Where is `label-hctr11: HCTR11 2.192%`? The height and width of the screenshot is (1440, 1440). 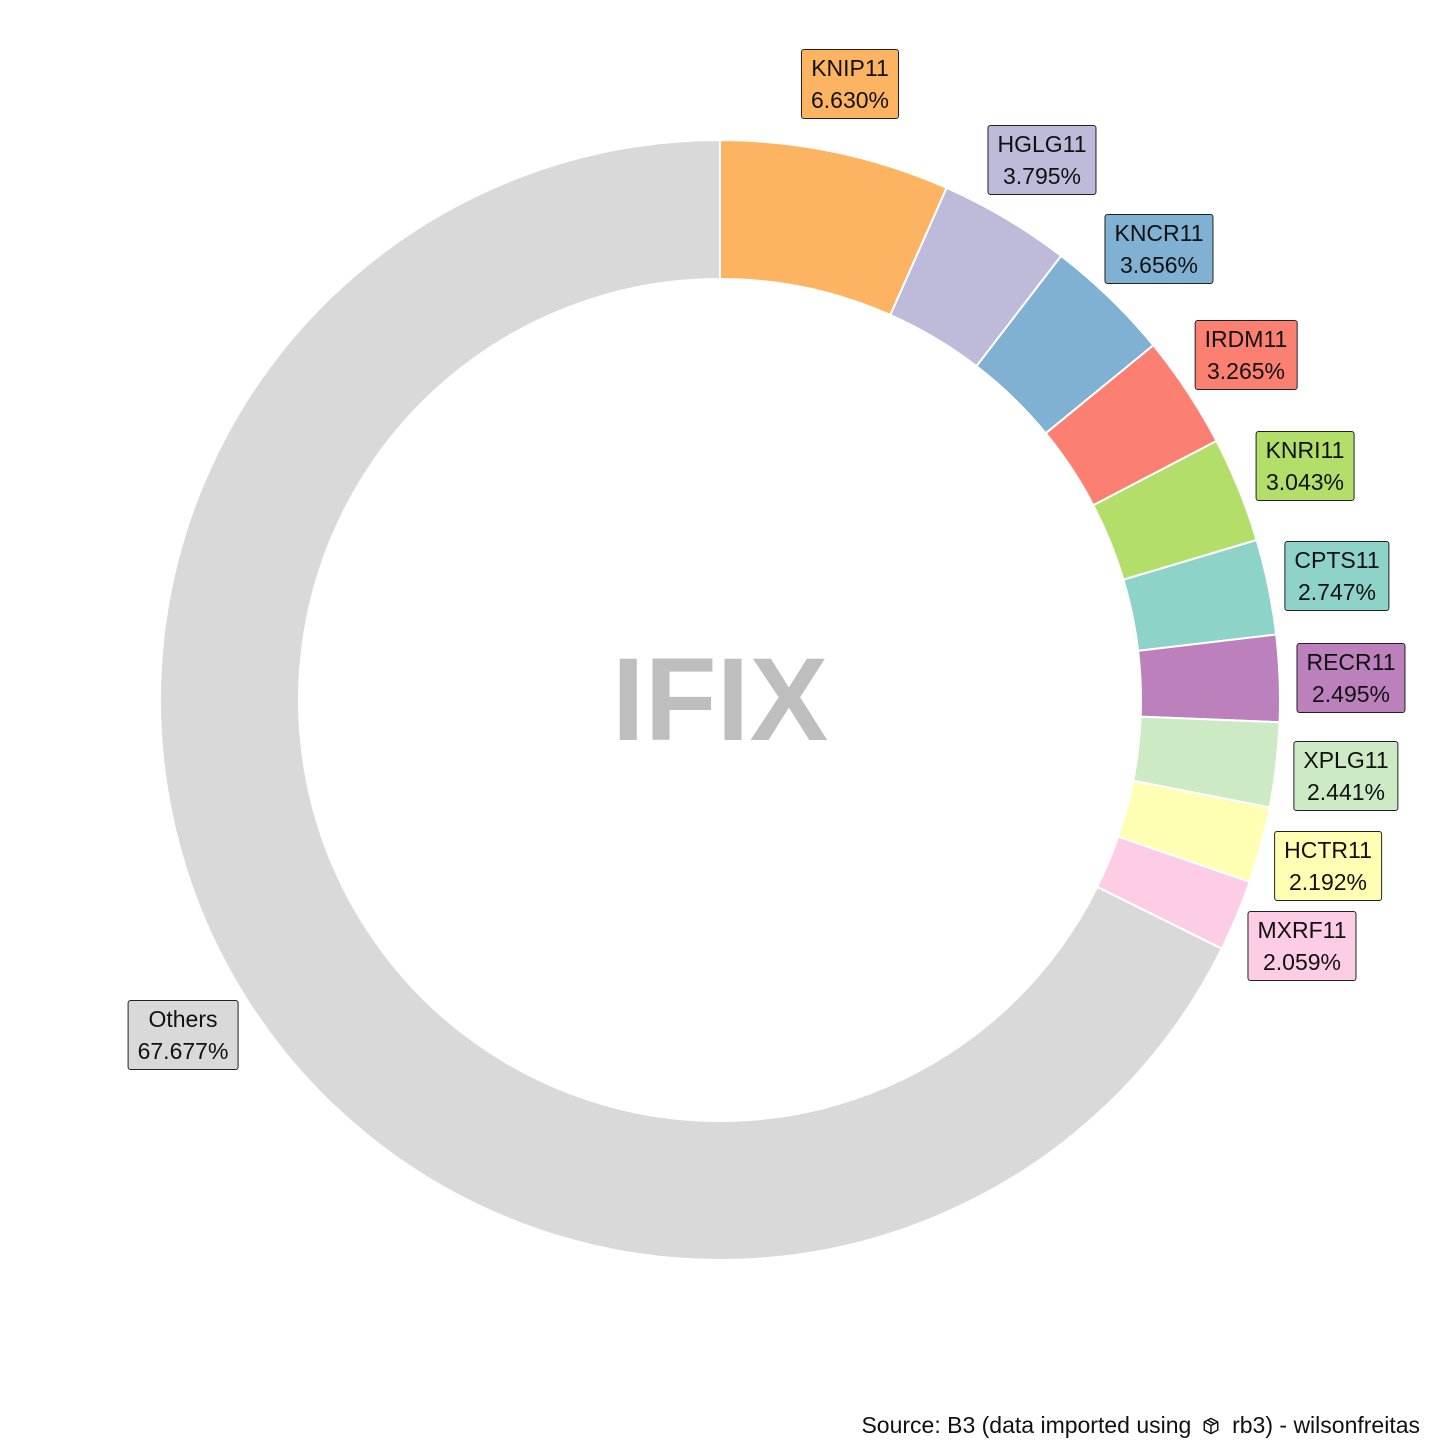 label-hctr11: HCTR11 2.192% is located at coordinates (1328, 866).